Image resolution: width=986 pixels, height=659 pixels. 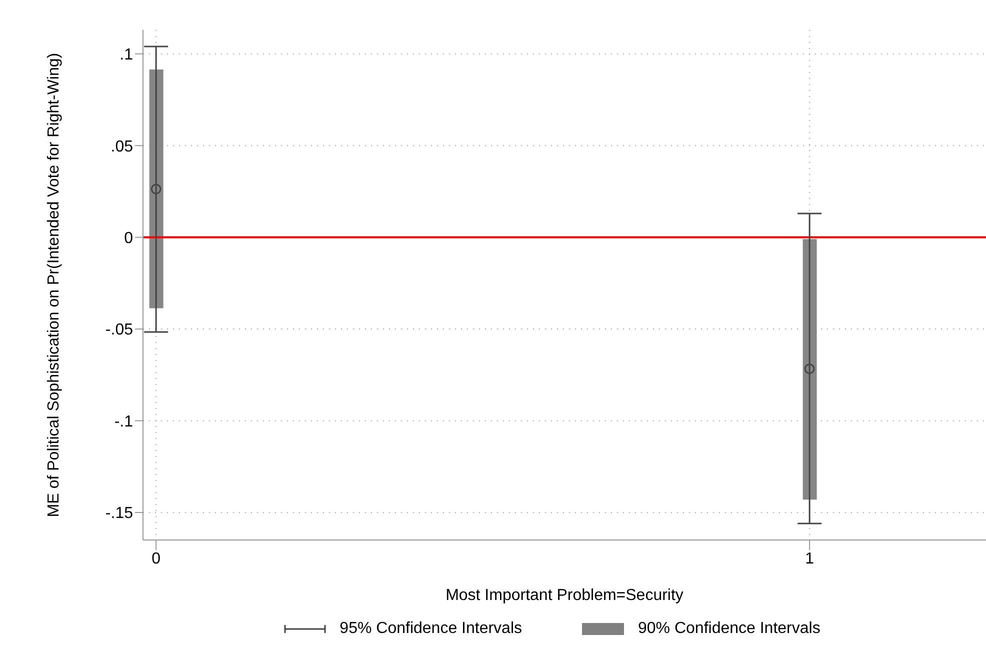 I want to click on legend-label: 95% Confidence Intervals, so click(x=431, y=629).